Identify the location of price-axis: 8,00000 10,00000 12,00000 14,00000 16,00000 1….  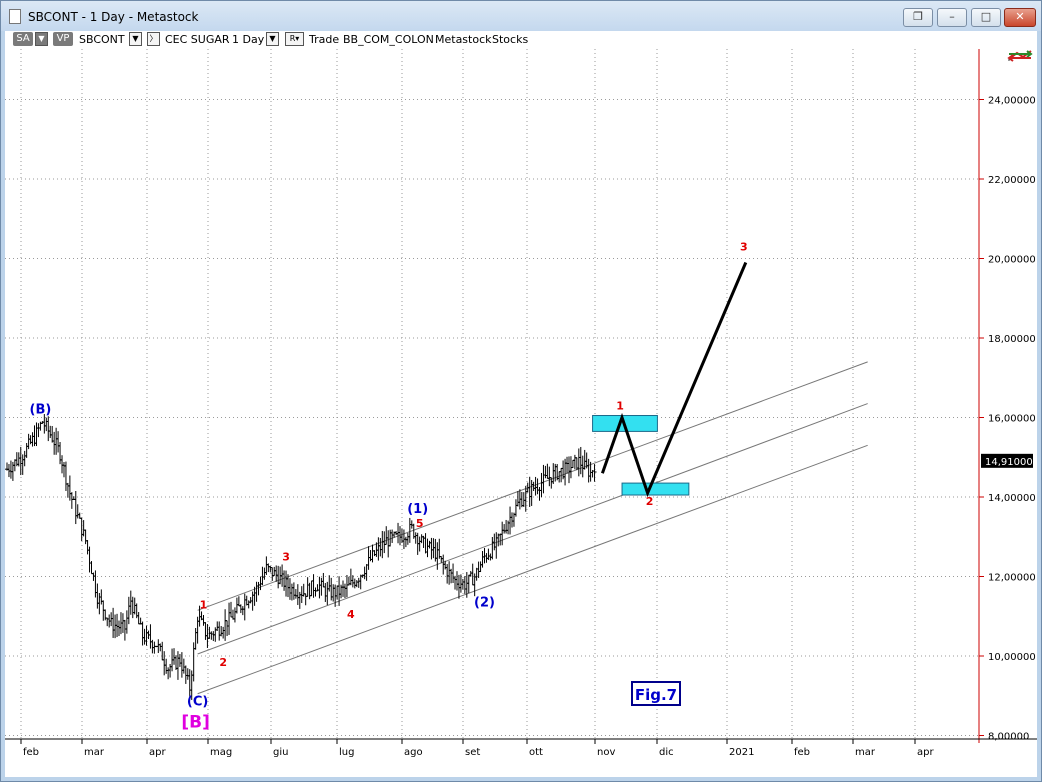
(1007, 396).